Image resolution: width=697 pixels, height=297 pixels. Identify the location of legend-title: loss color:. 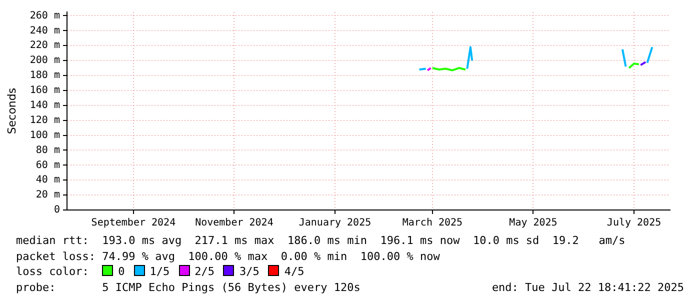
(52, 271).